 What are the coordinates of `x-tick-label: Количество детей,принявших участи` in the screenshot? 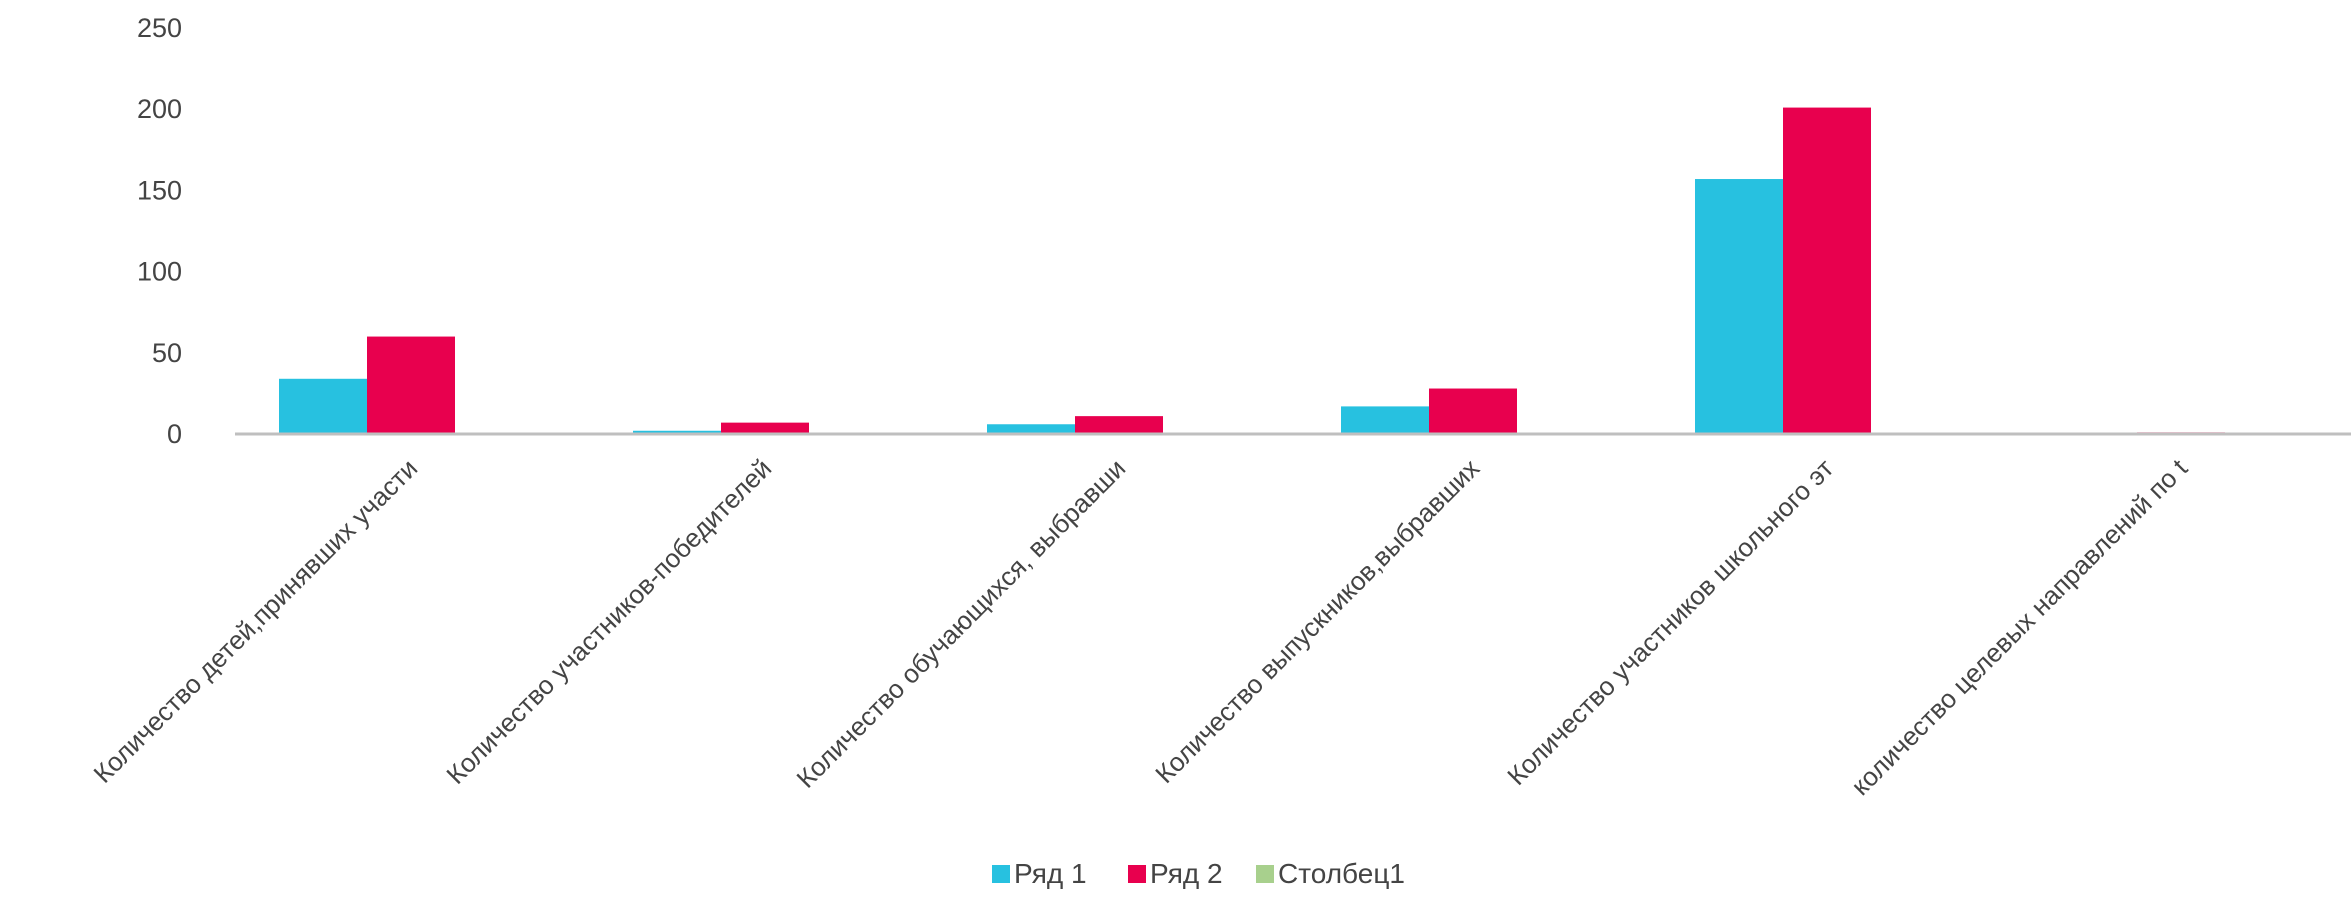 It's located at (256, 621).